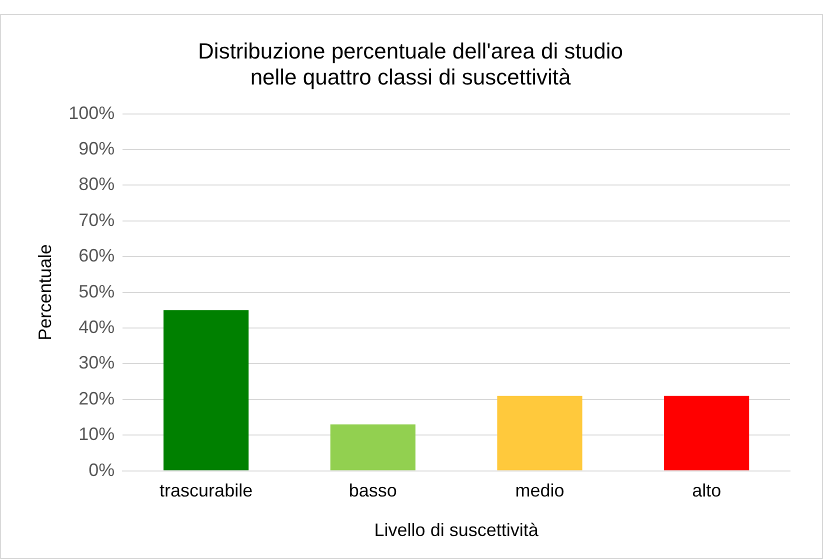 This screenshot has height=560, width=825. Describe the element at coordinates (206, 490) in the screenshot. I see `x-tick-label: trascurabile` at that location.